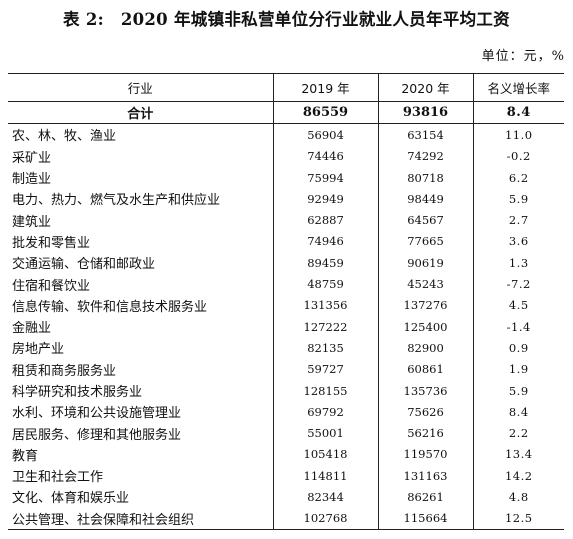  I want to click on wage-2020-cell: 119570, so click(425, 454).